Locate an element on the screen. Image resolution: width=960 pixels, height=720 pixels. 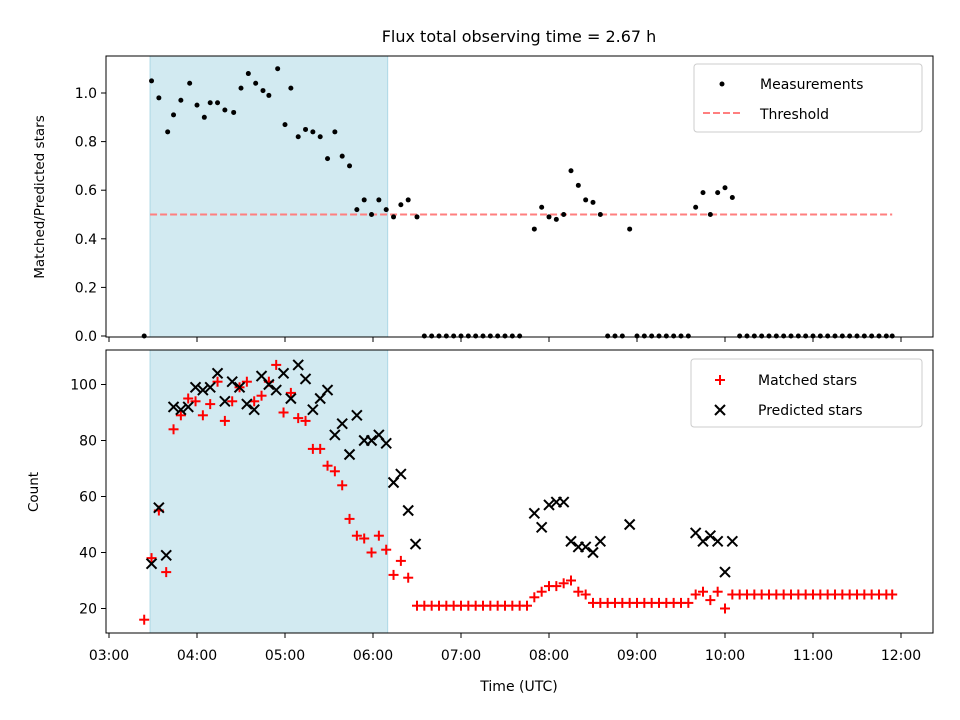
y-tick-label: 0.8 is located at coordinates (86, 143).